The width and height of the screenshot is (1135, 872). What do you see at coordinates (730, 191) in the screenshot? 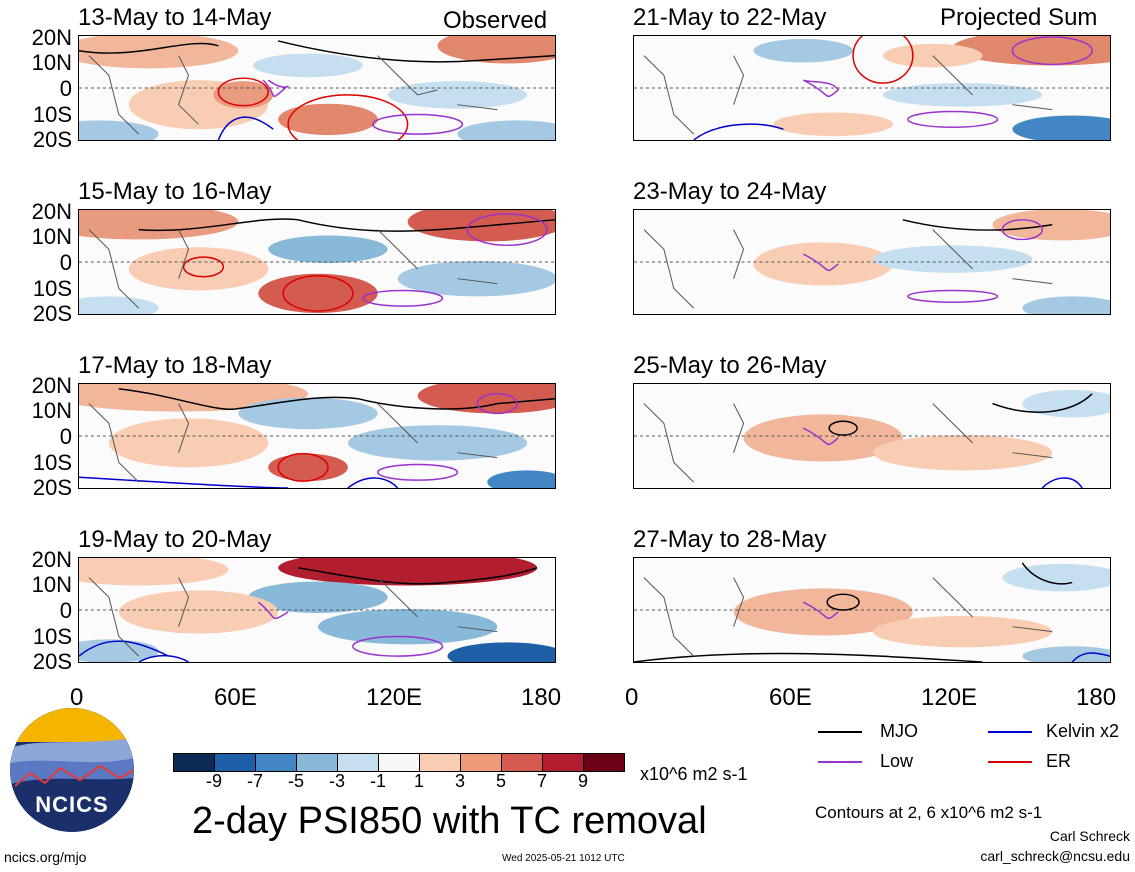
I see `panel-title: 23-May to 24-May` at bounding box center [730, 191].